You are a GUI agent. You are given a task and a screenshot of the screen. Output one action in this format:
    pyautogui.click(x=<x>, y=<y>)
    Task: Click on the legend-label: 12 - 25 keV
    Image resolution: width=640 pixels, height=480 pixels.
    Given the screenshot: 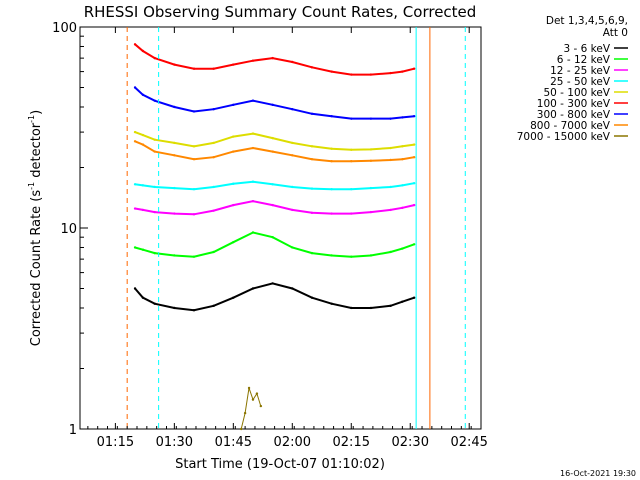 What is the action you would take?
    pyautogui.click(x=580, y=71)
    